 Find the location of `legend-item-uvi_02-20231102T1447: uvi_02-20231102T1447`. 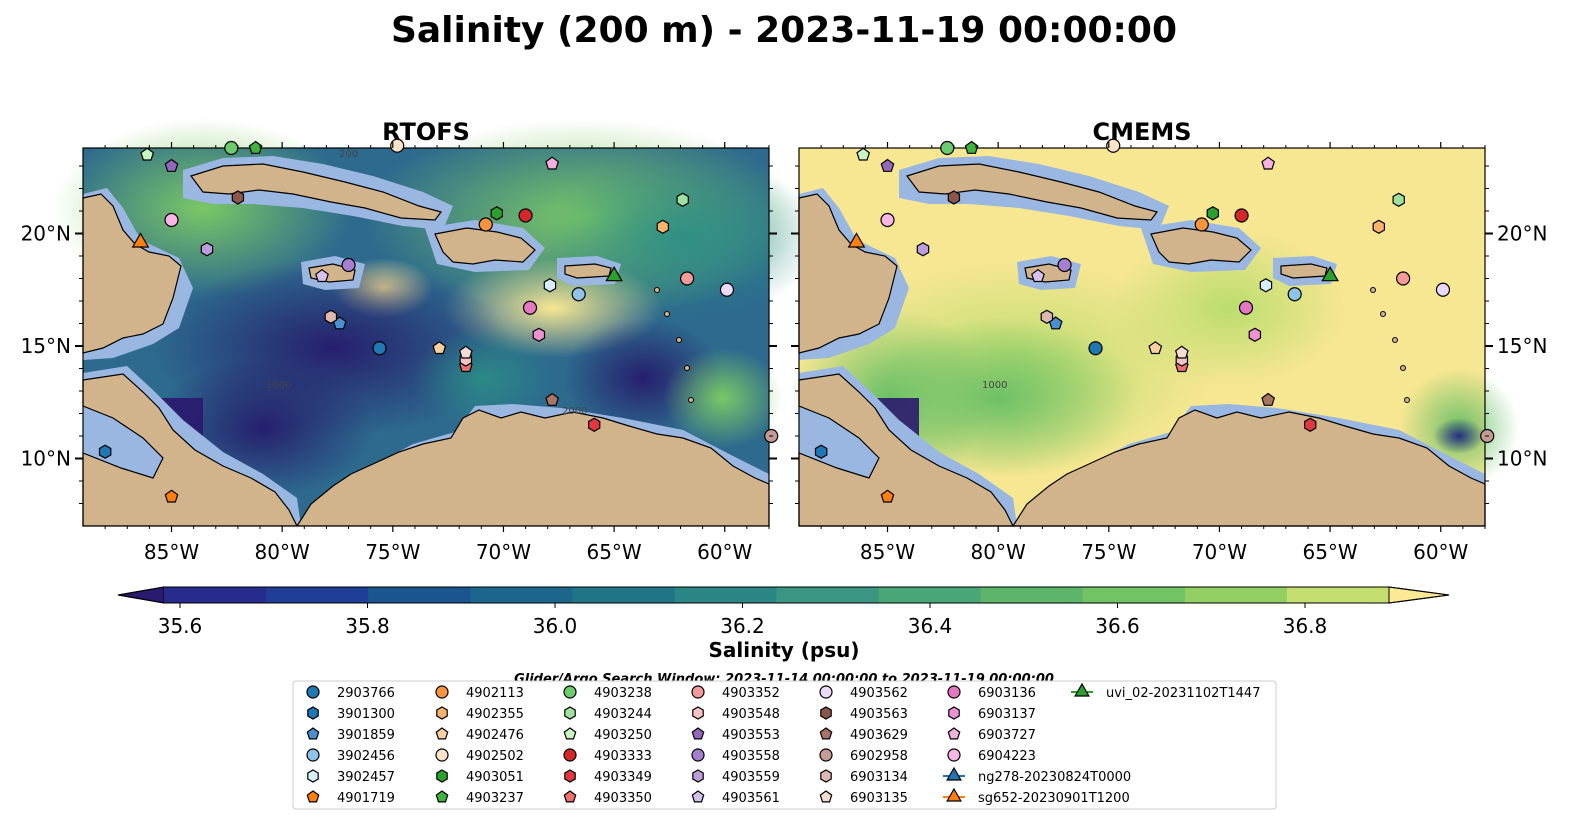

legend-item-uvi_02-20231102T1447: uvi_02-20231102T1447 is located at coordinates (1165, 691).